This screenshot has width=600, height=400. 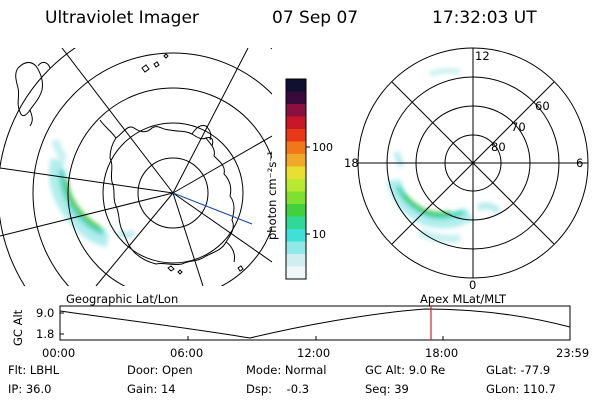 What do you see at coordinates (463, 299) in the screenshot?
I see `polar-caption: Apex MLat/MLT` at bounding box center [463, 299].